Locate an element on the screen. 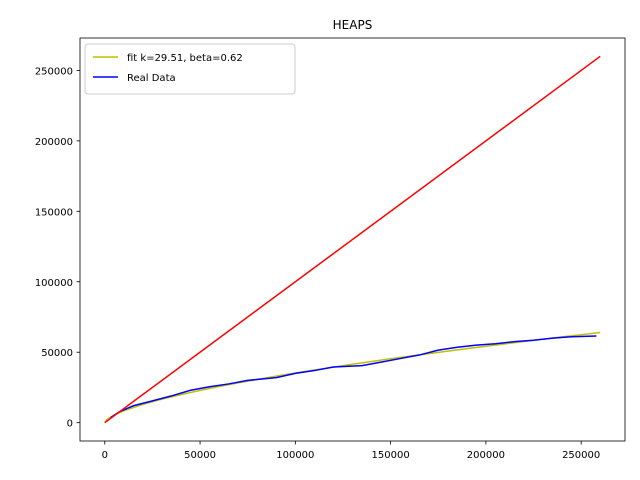 This screenshot has width=640, height=480. x-tick-label: 200000 is located at coordinates (486, 455).